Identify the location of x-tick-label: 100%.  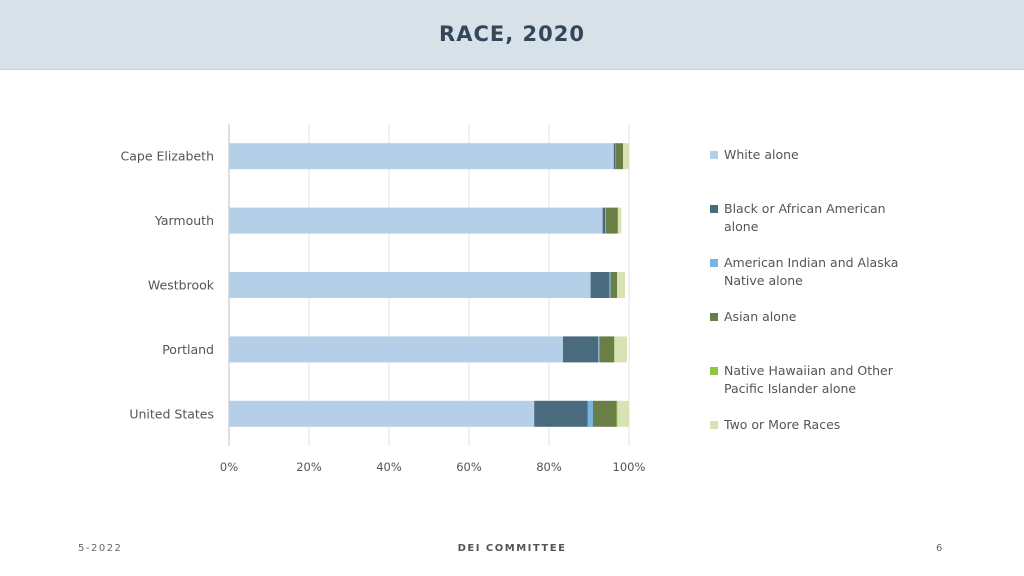
(629, 467).